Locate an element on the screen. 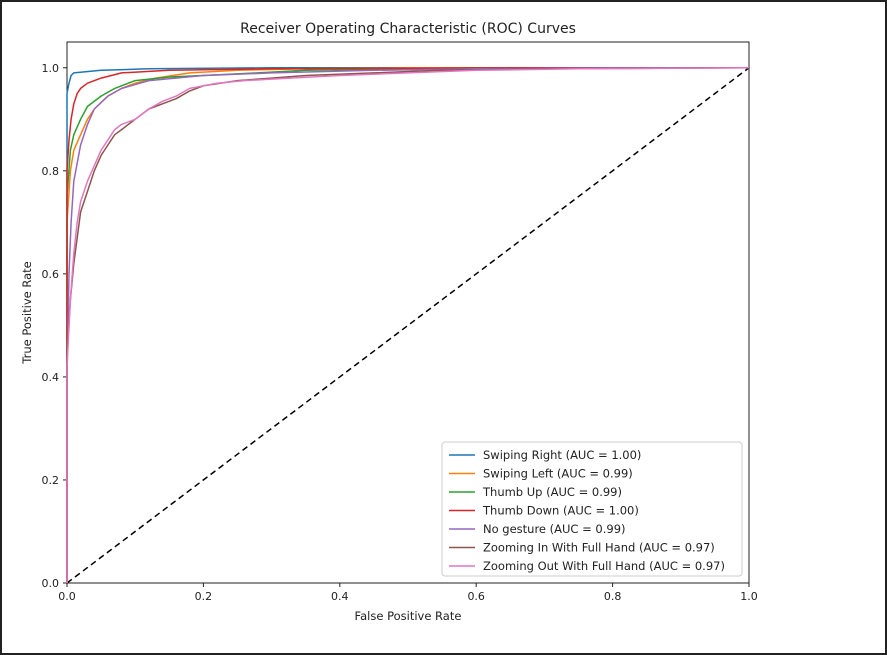 The width and height of the screenshot is (887, 655). legend-label: Zooming Out With Full Hand (AUC = 0.97) is located at coordinates (604, 566).